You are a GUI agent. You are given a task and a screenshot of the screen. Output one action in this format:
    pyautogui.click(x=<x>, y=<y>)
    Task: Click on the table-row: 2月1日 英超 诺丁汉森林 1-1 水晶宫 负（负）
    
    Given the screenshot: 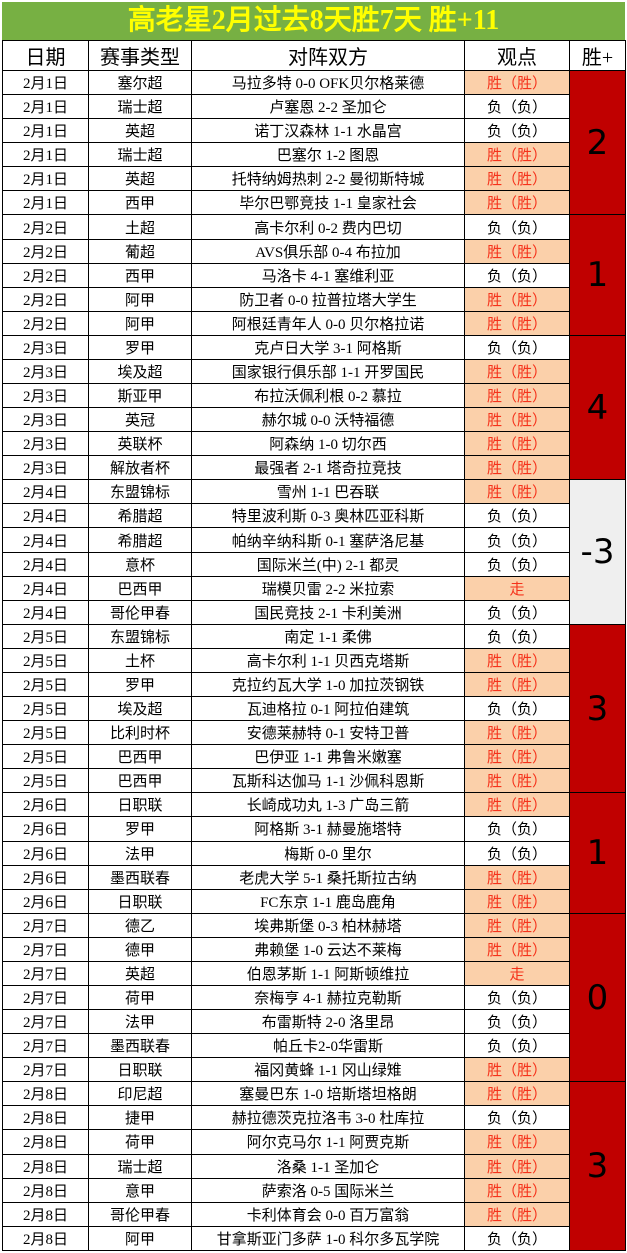 What is the action you would take?
    pyautogui.click(x=314, y=131)
    